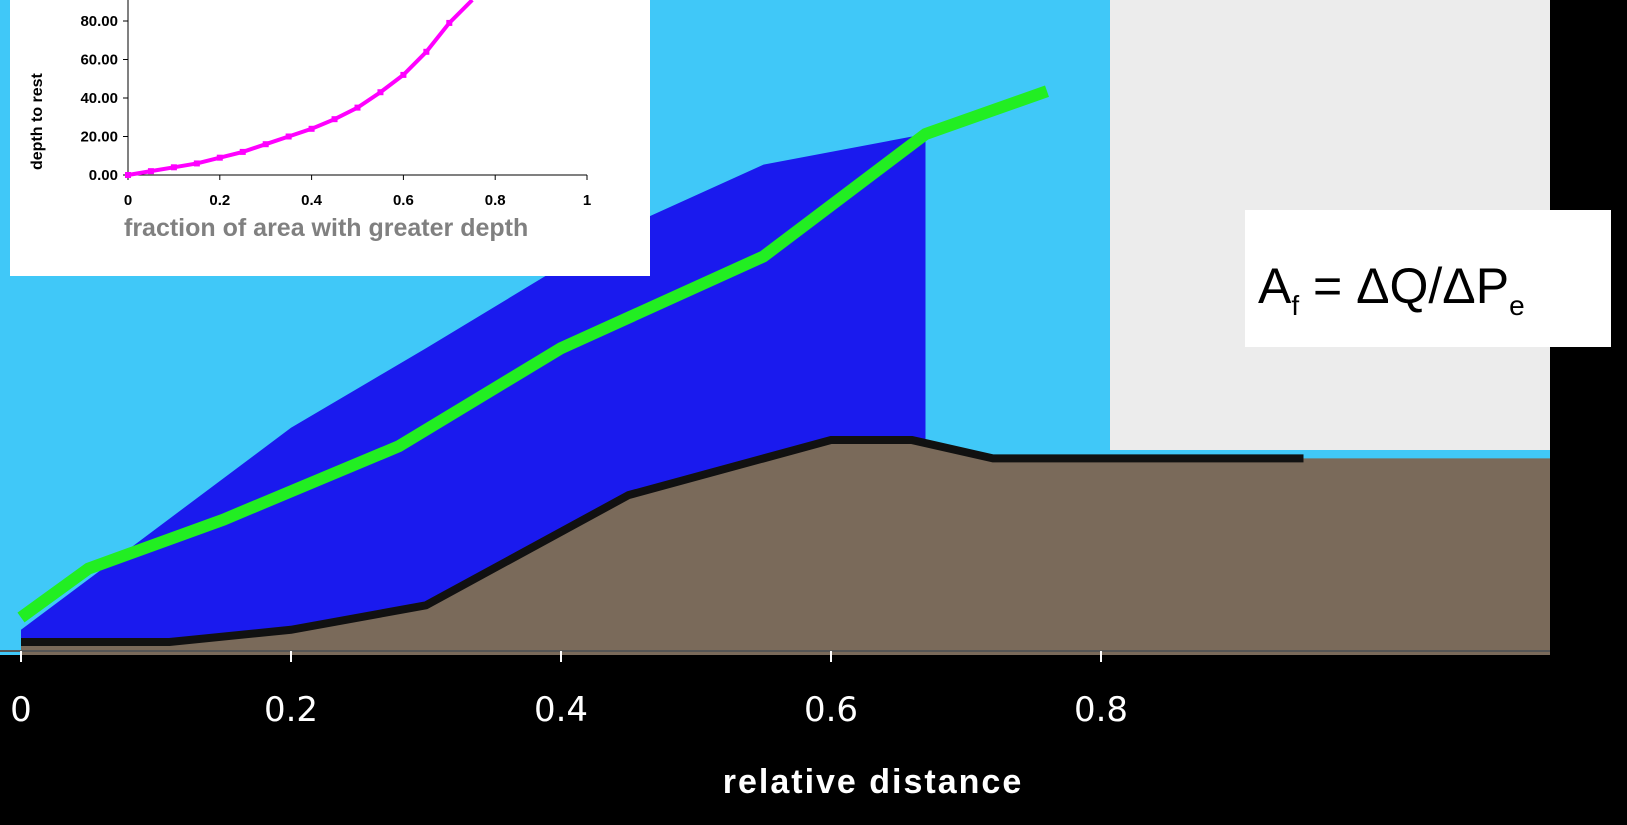 Image resolution: width=1627 pixels, height=825 pixels. Describe the element at coordinates (561, 710) in the screenshot. I see `main-x-tick-label: 0.4` at that location.